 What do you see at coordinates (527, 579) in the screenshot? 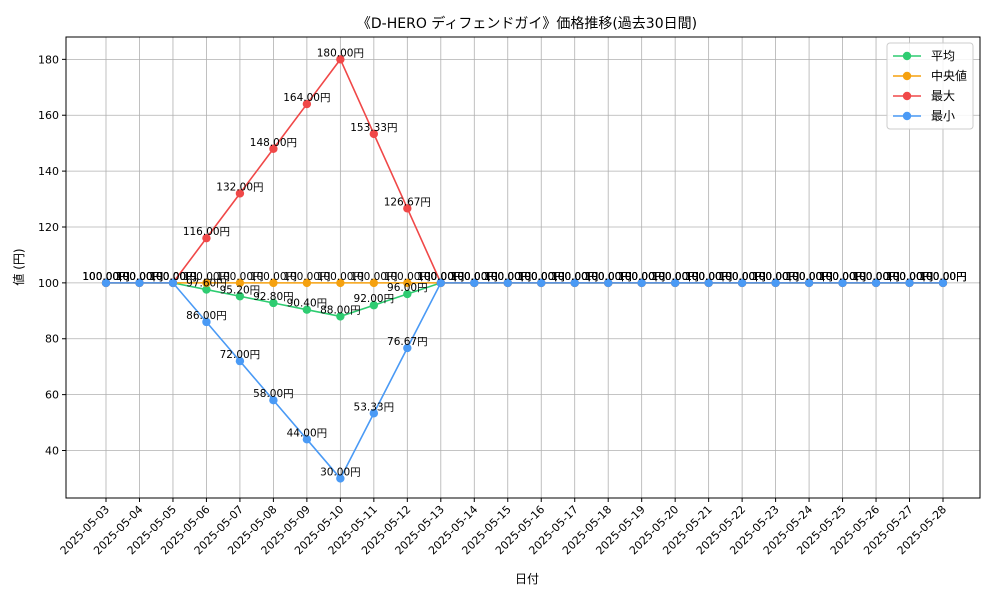
I see `x-axis-title: 日付` at bounding box center [527, 579].